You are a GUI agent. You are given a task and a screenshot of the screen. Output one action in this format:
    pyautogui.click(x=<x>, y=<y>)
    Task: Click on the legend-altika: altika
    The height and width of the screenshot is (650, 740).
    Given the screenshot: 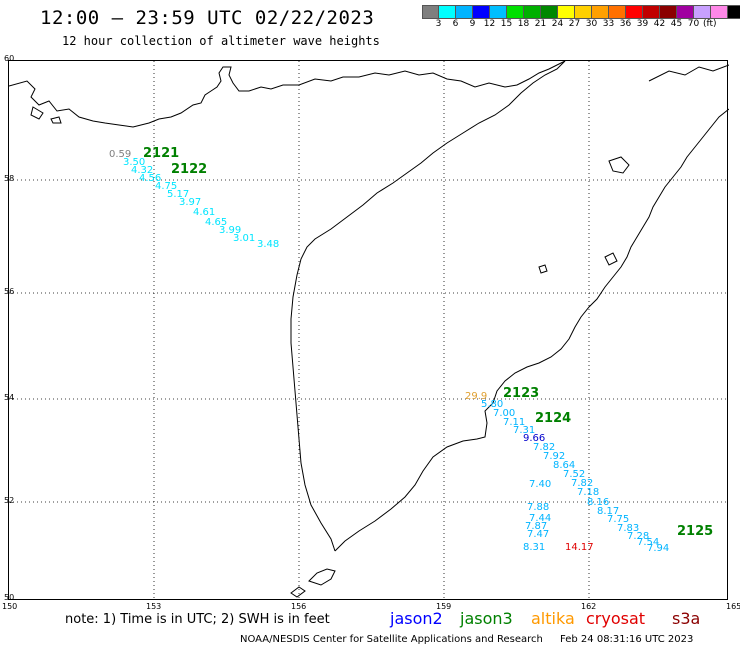 What is the action you would take?
    pyautogui.click(x=553, y=618)
    